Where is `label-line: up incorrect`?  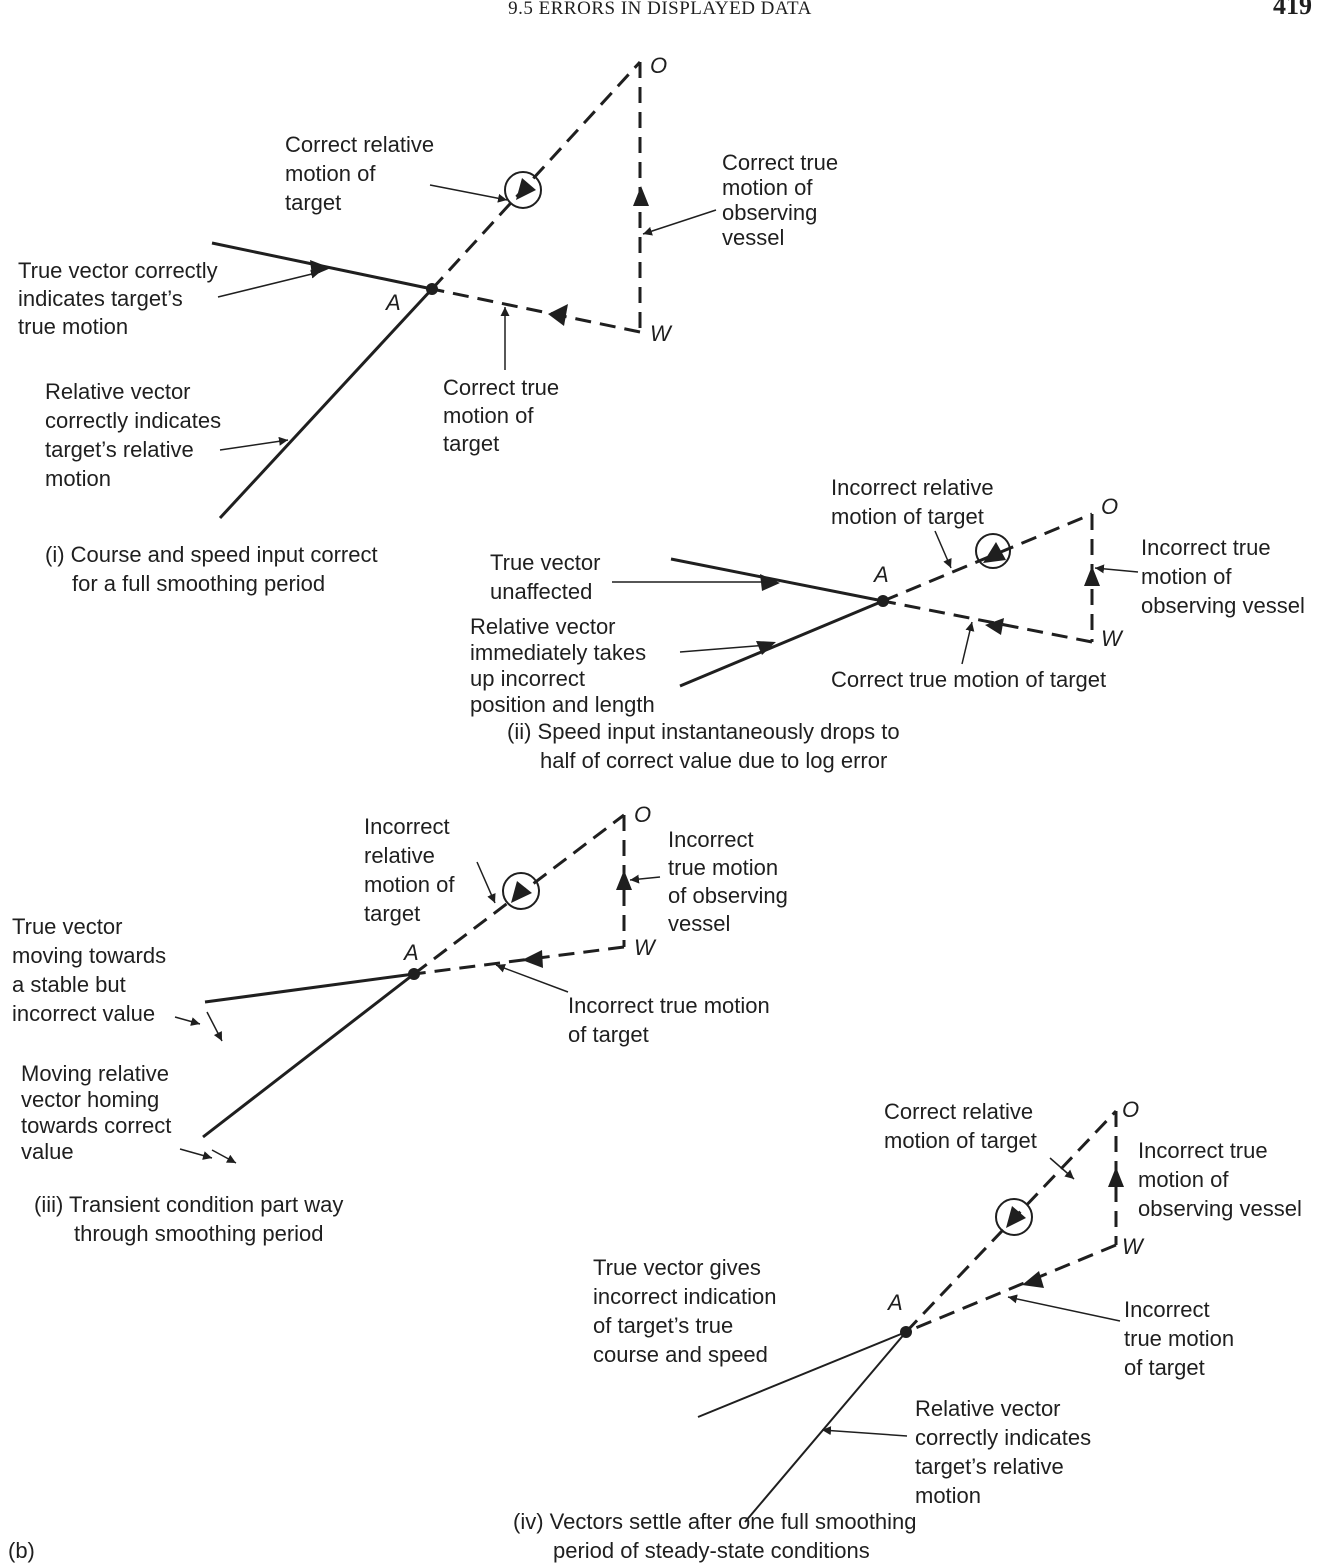
label-line: up incorrect is located at coordinates (527, 678).